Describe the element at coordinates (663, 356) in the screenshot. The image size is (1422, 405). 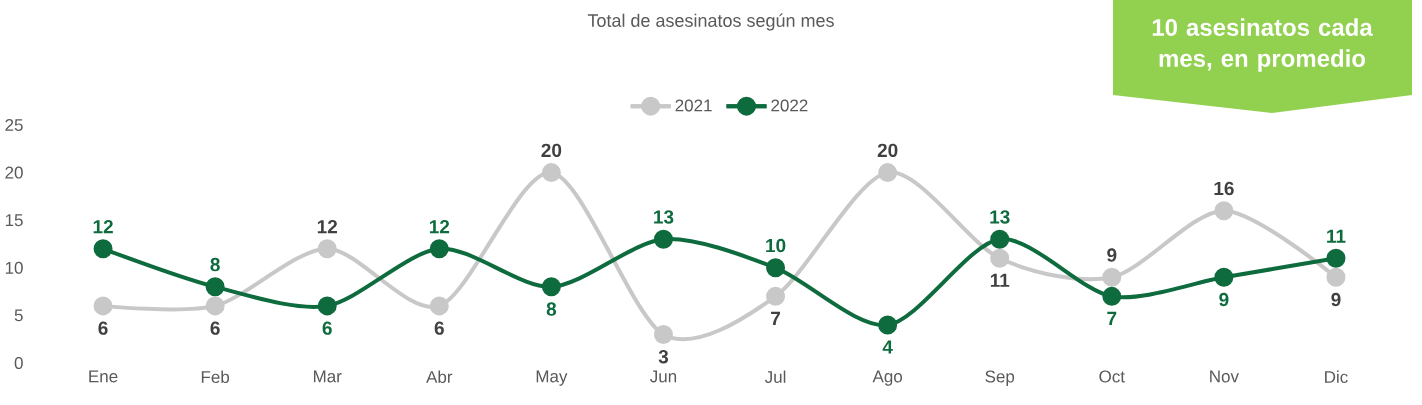
I see `data-label: 3` at that location.